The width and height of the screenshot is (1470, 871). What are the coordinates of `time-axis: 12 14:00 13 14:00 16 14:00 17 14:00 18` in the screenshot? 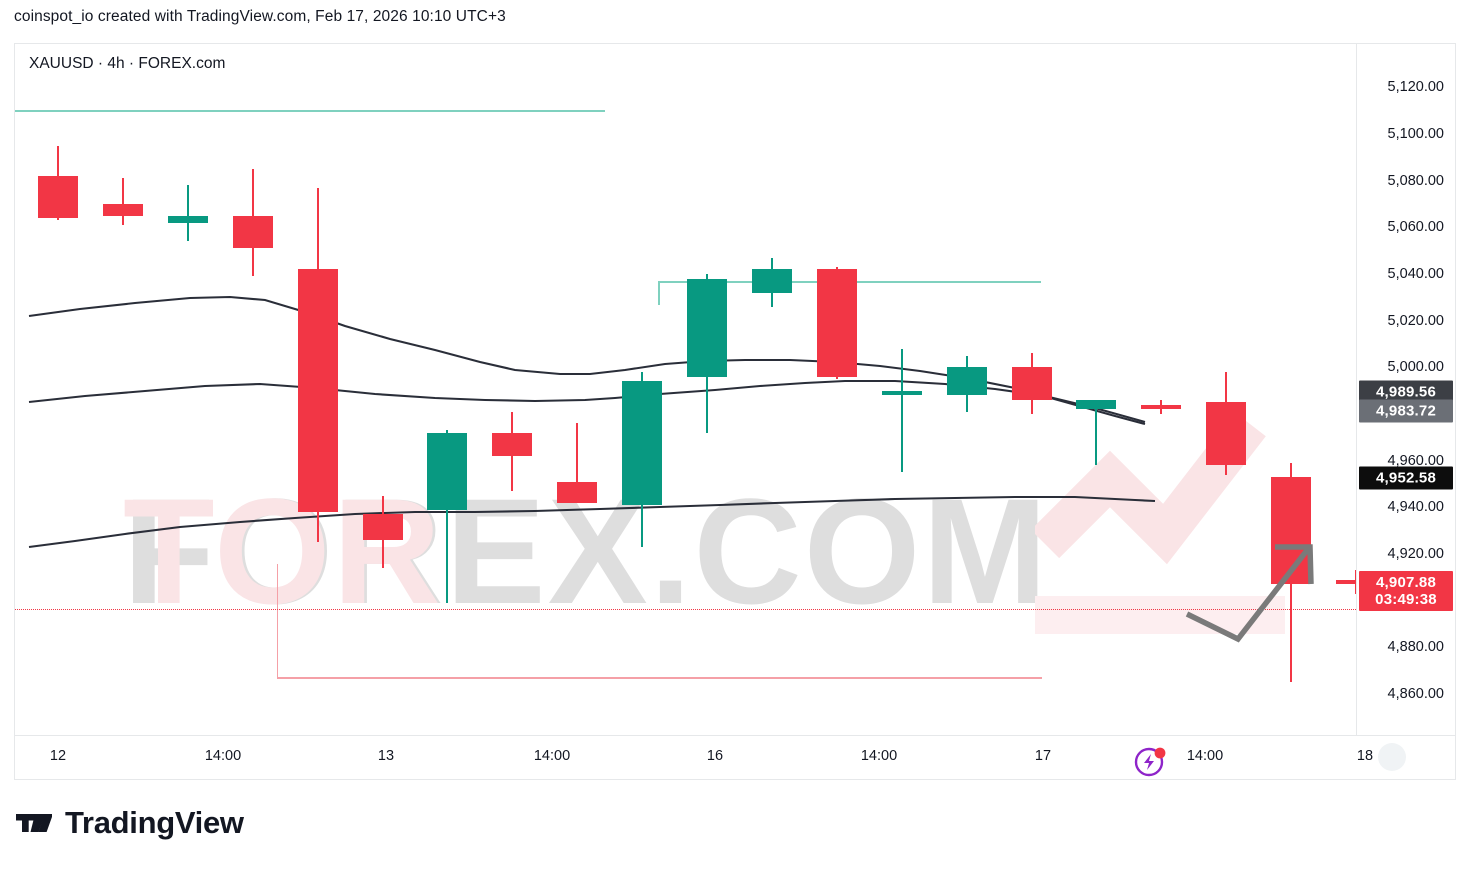 It's located at (735, 757).